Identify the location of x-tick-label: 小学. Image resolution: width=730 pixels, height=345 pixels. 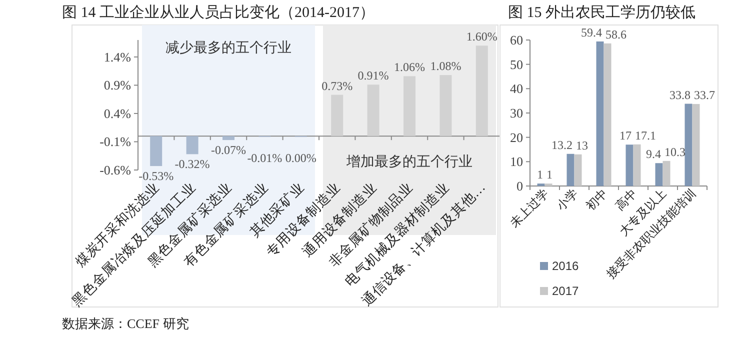
(567, 200).